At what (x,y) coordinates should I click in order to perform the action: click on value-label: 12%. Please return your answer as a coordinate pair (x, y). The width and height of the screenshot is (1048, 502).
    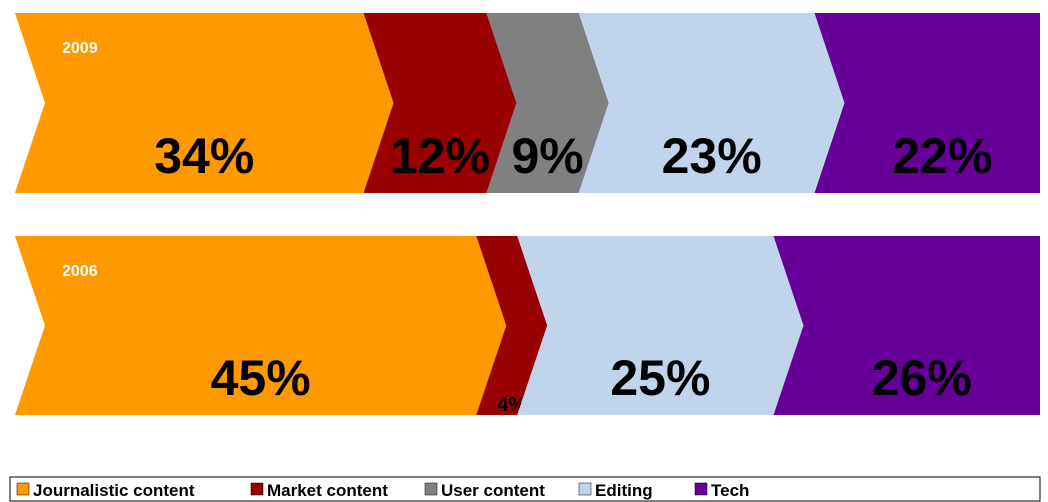
    Looking at the image, I should click on (440, 156).